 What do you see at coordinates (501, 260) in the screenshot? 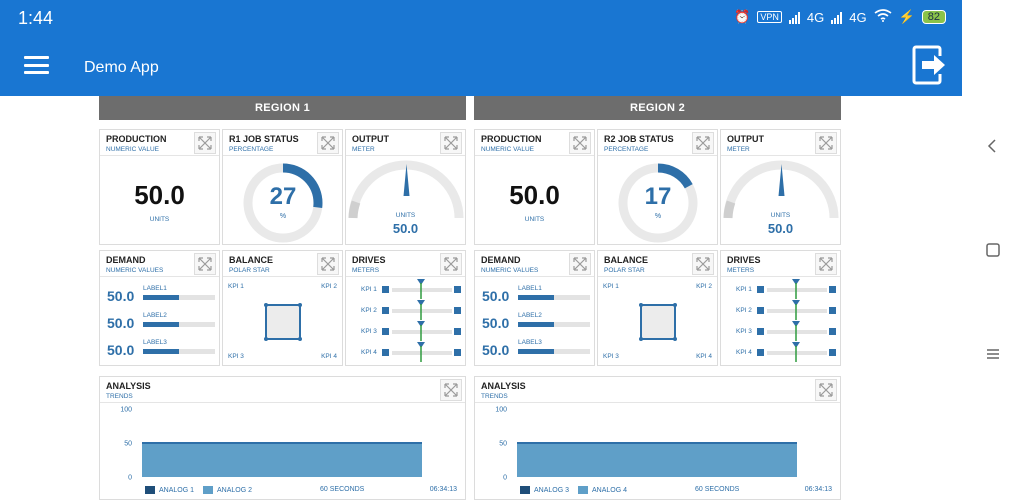
I see `tile-title: DEMAND` at bounding box center [501, 260].